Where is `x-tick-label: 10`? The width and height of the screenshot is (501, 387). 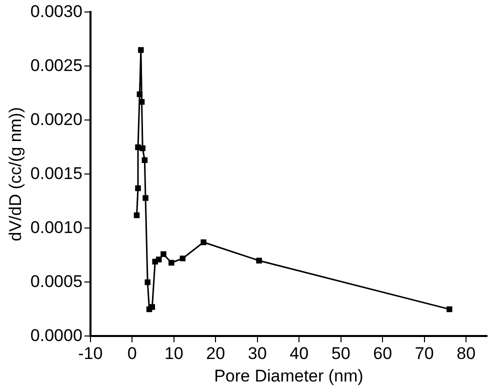
x-tick-label: 10 is located at coordinates (174, 354).